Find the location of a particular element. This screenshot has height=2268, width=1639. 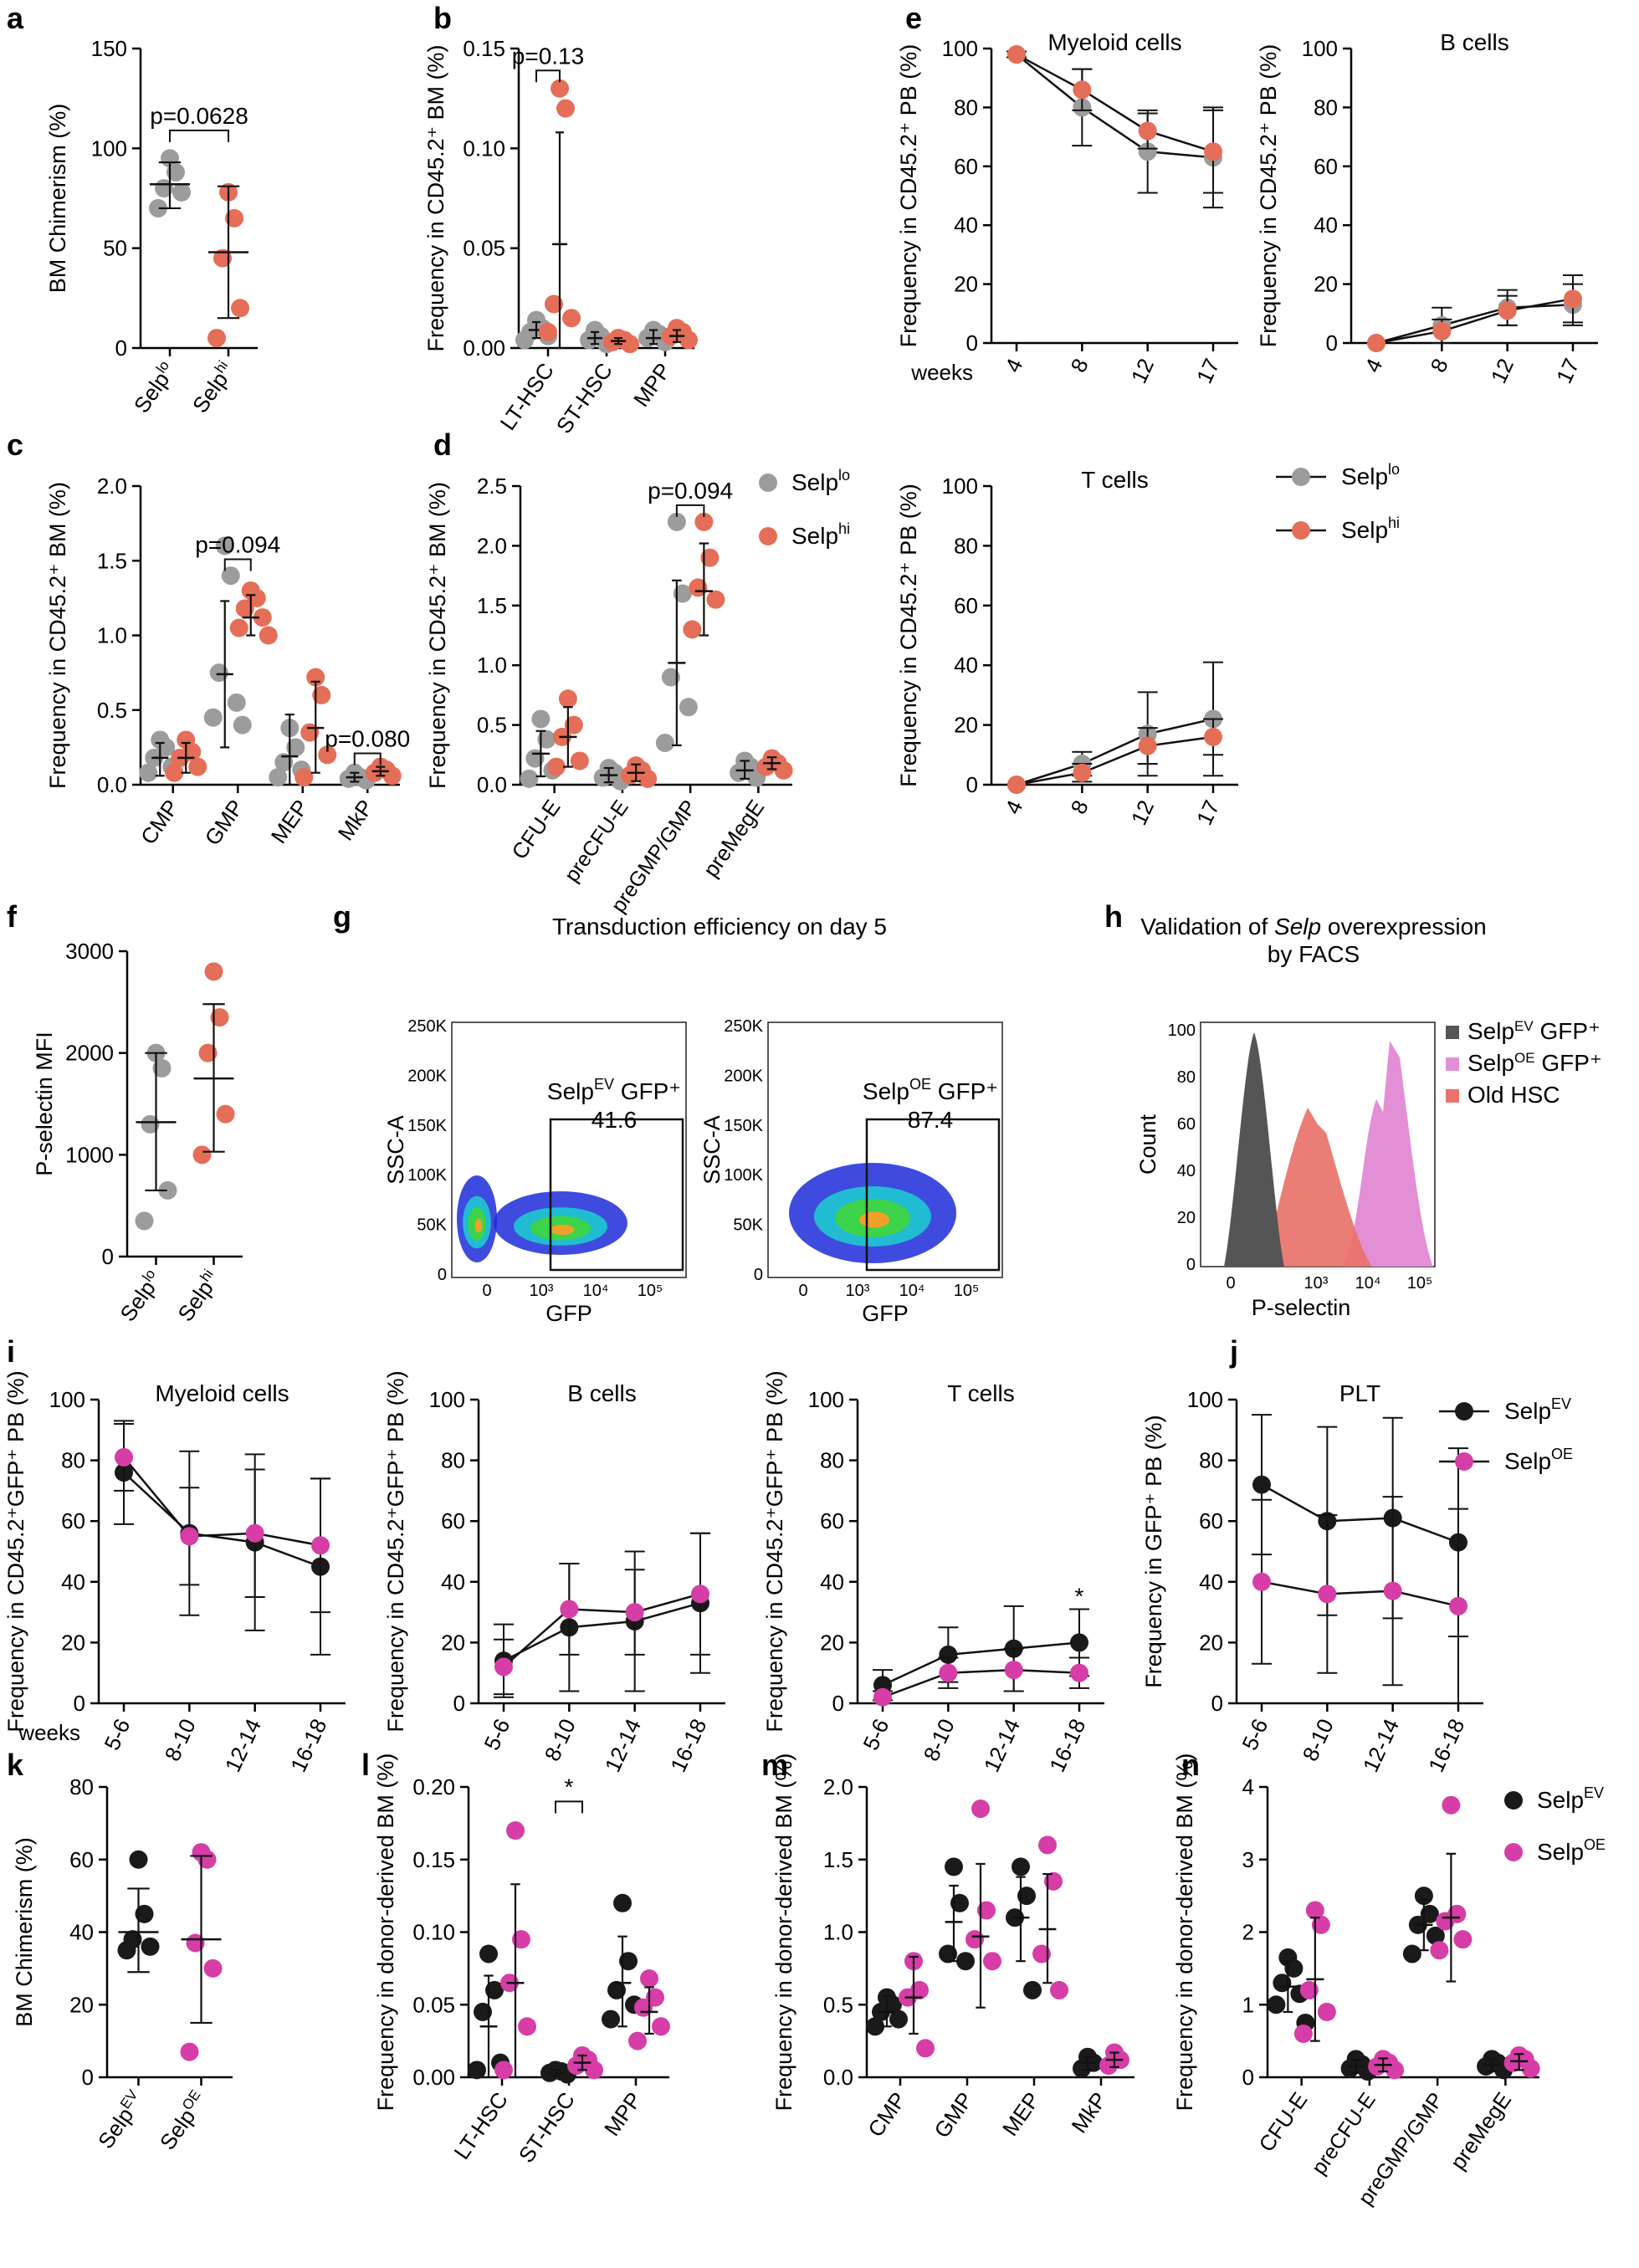

y-tick-label: 80 is located at coordinates (966, 107).